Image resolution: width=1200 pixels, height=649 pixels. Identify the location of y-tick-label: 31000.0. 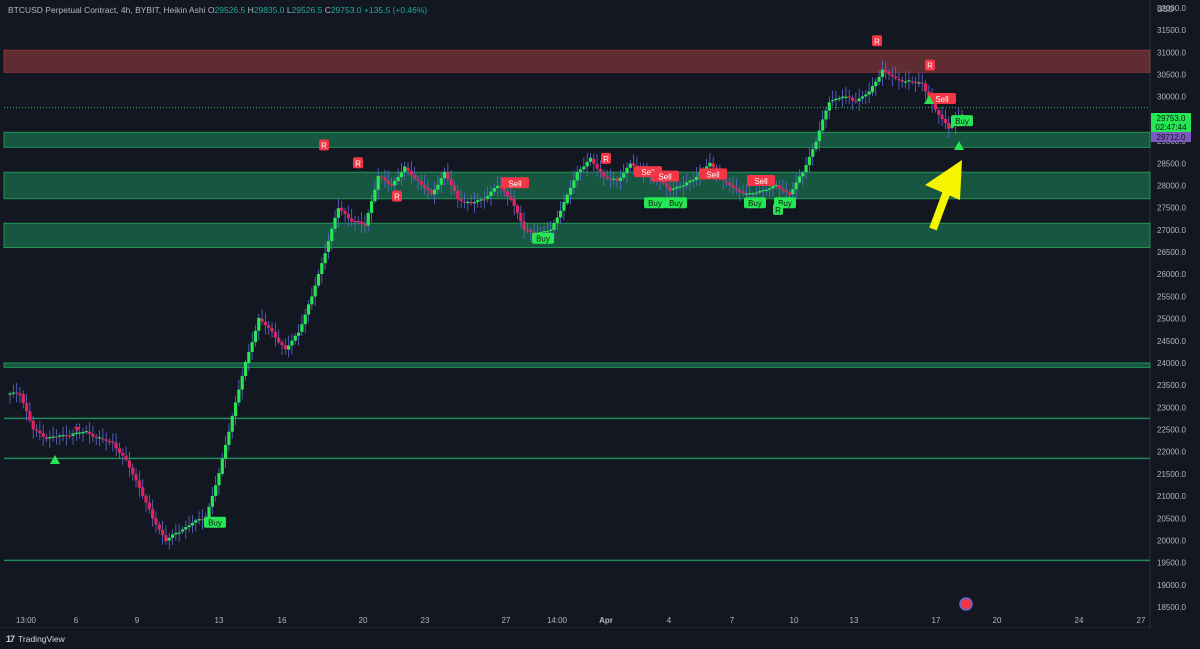
(1171, 52).